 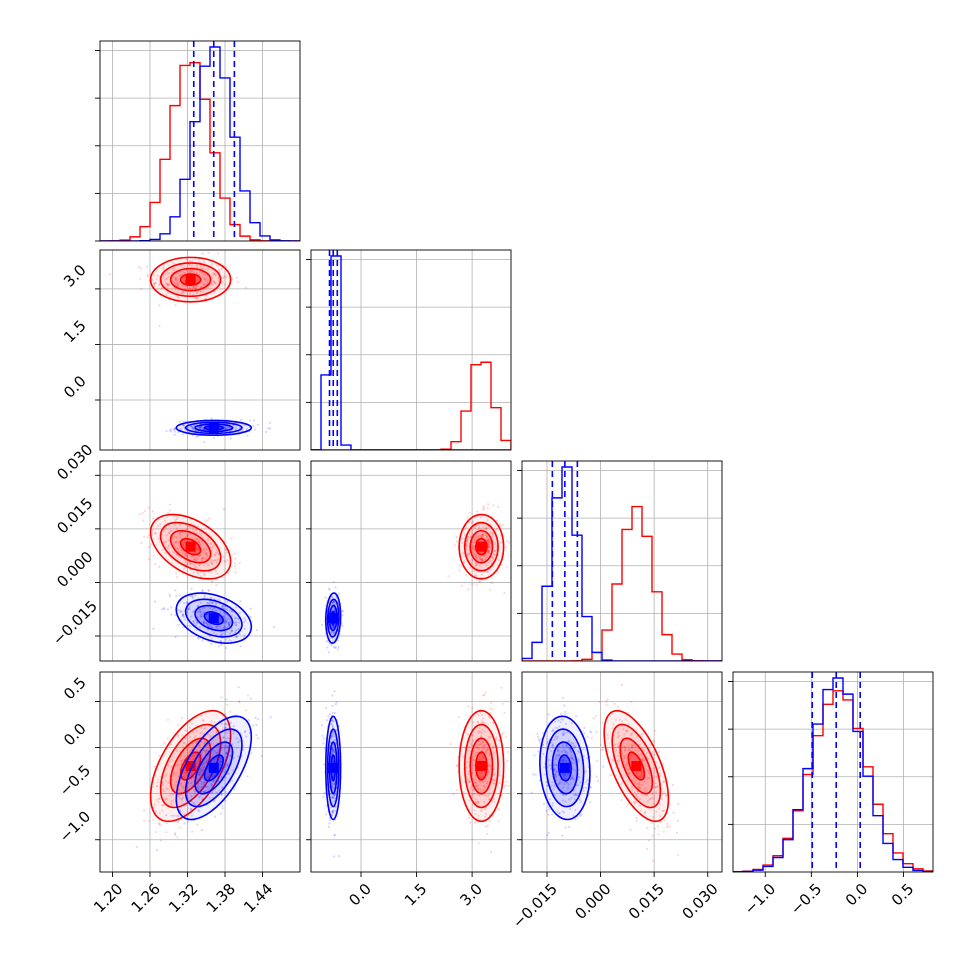 I want to click on x-tick-label: 1.26, so click(x=146, y=898).